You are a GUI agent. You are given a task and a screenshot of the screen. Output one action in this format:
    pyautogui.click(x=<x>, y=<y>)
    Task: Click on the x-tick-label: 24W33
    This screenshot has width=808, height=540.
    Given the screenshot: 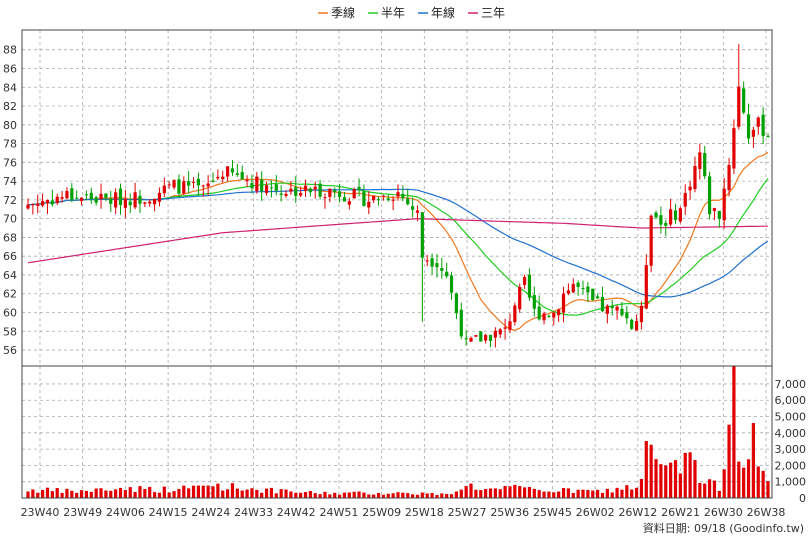 What is the action you would take?
    pyautogui.click(x=253, y=512)
    